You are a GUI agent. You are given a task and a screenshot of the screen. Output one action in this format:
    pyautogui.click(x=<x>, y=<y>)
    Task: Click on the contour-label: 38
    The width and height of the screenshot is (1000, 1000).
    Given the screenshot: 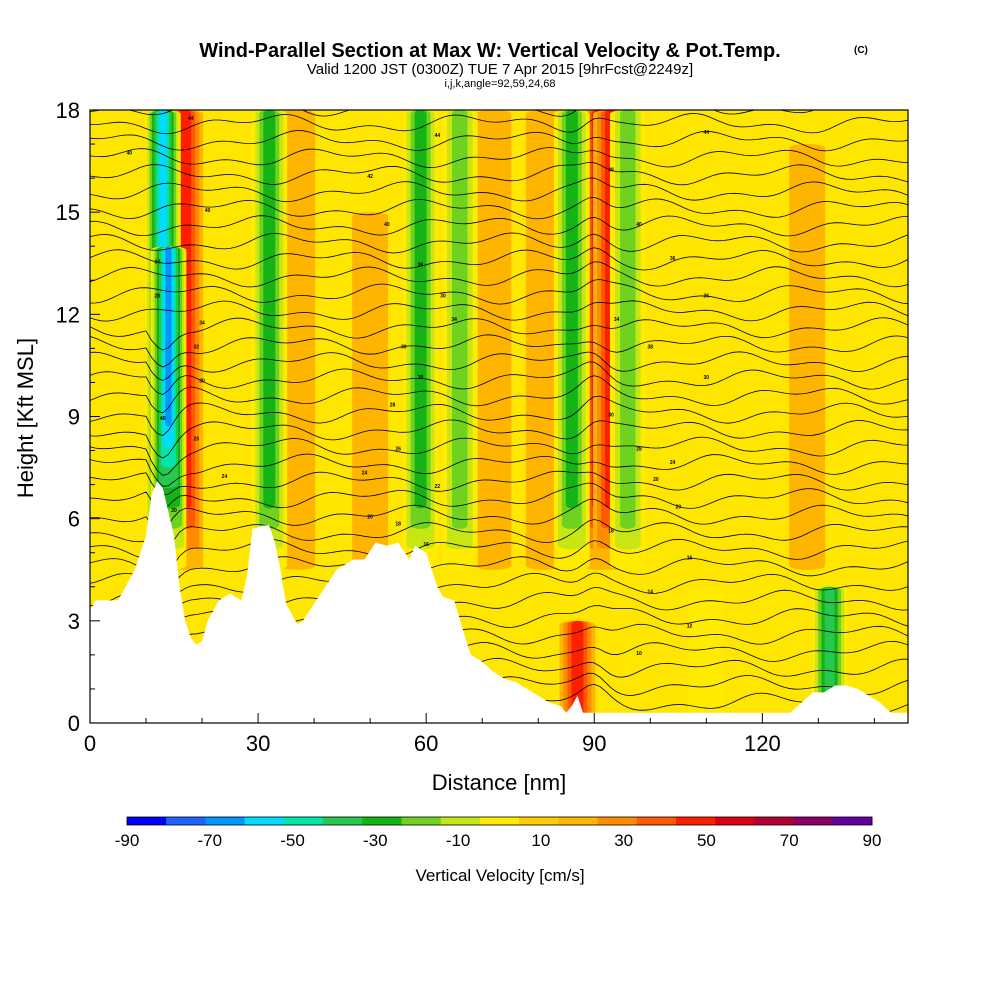 What is the action you would take?
    pyautogui.click(x=650, y=347)
    